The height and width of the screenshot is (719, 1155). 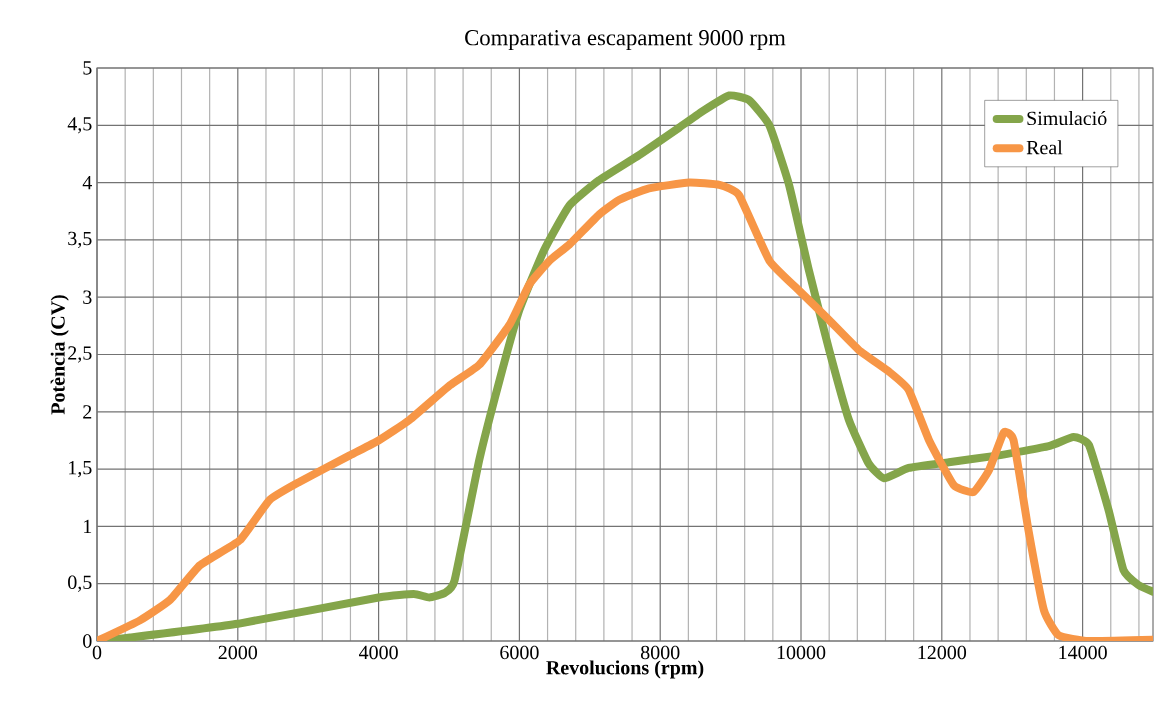 I want to click on y-tick-label: 5, so click(x=87, y=68).